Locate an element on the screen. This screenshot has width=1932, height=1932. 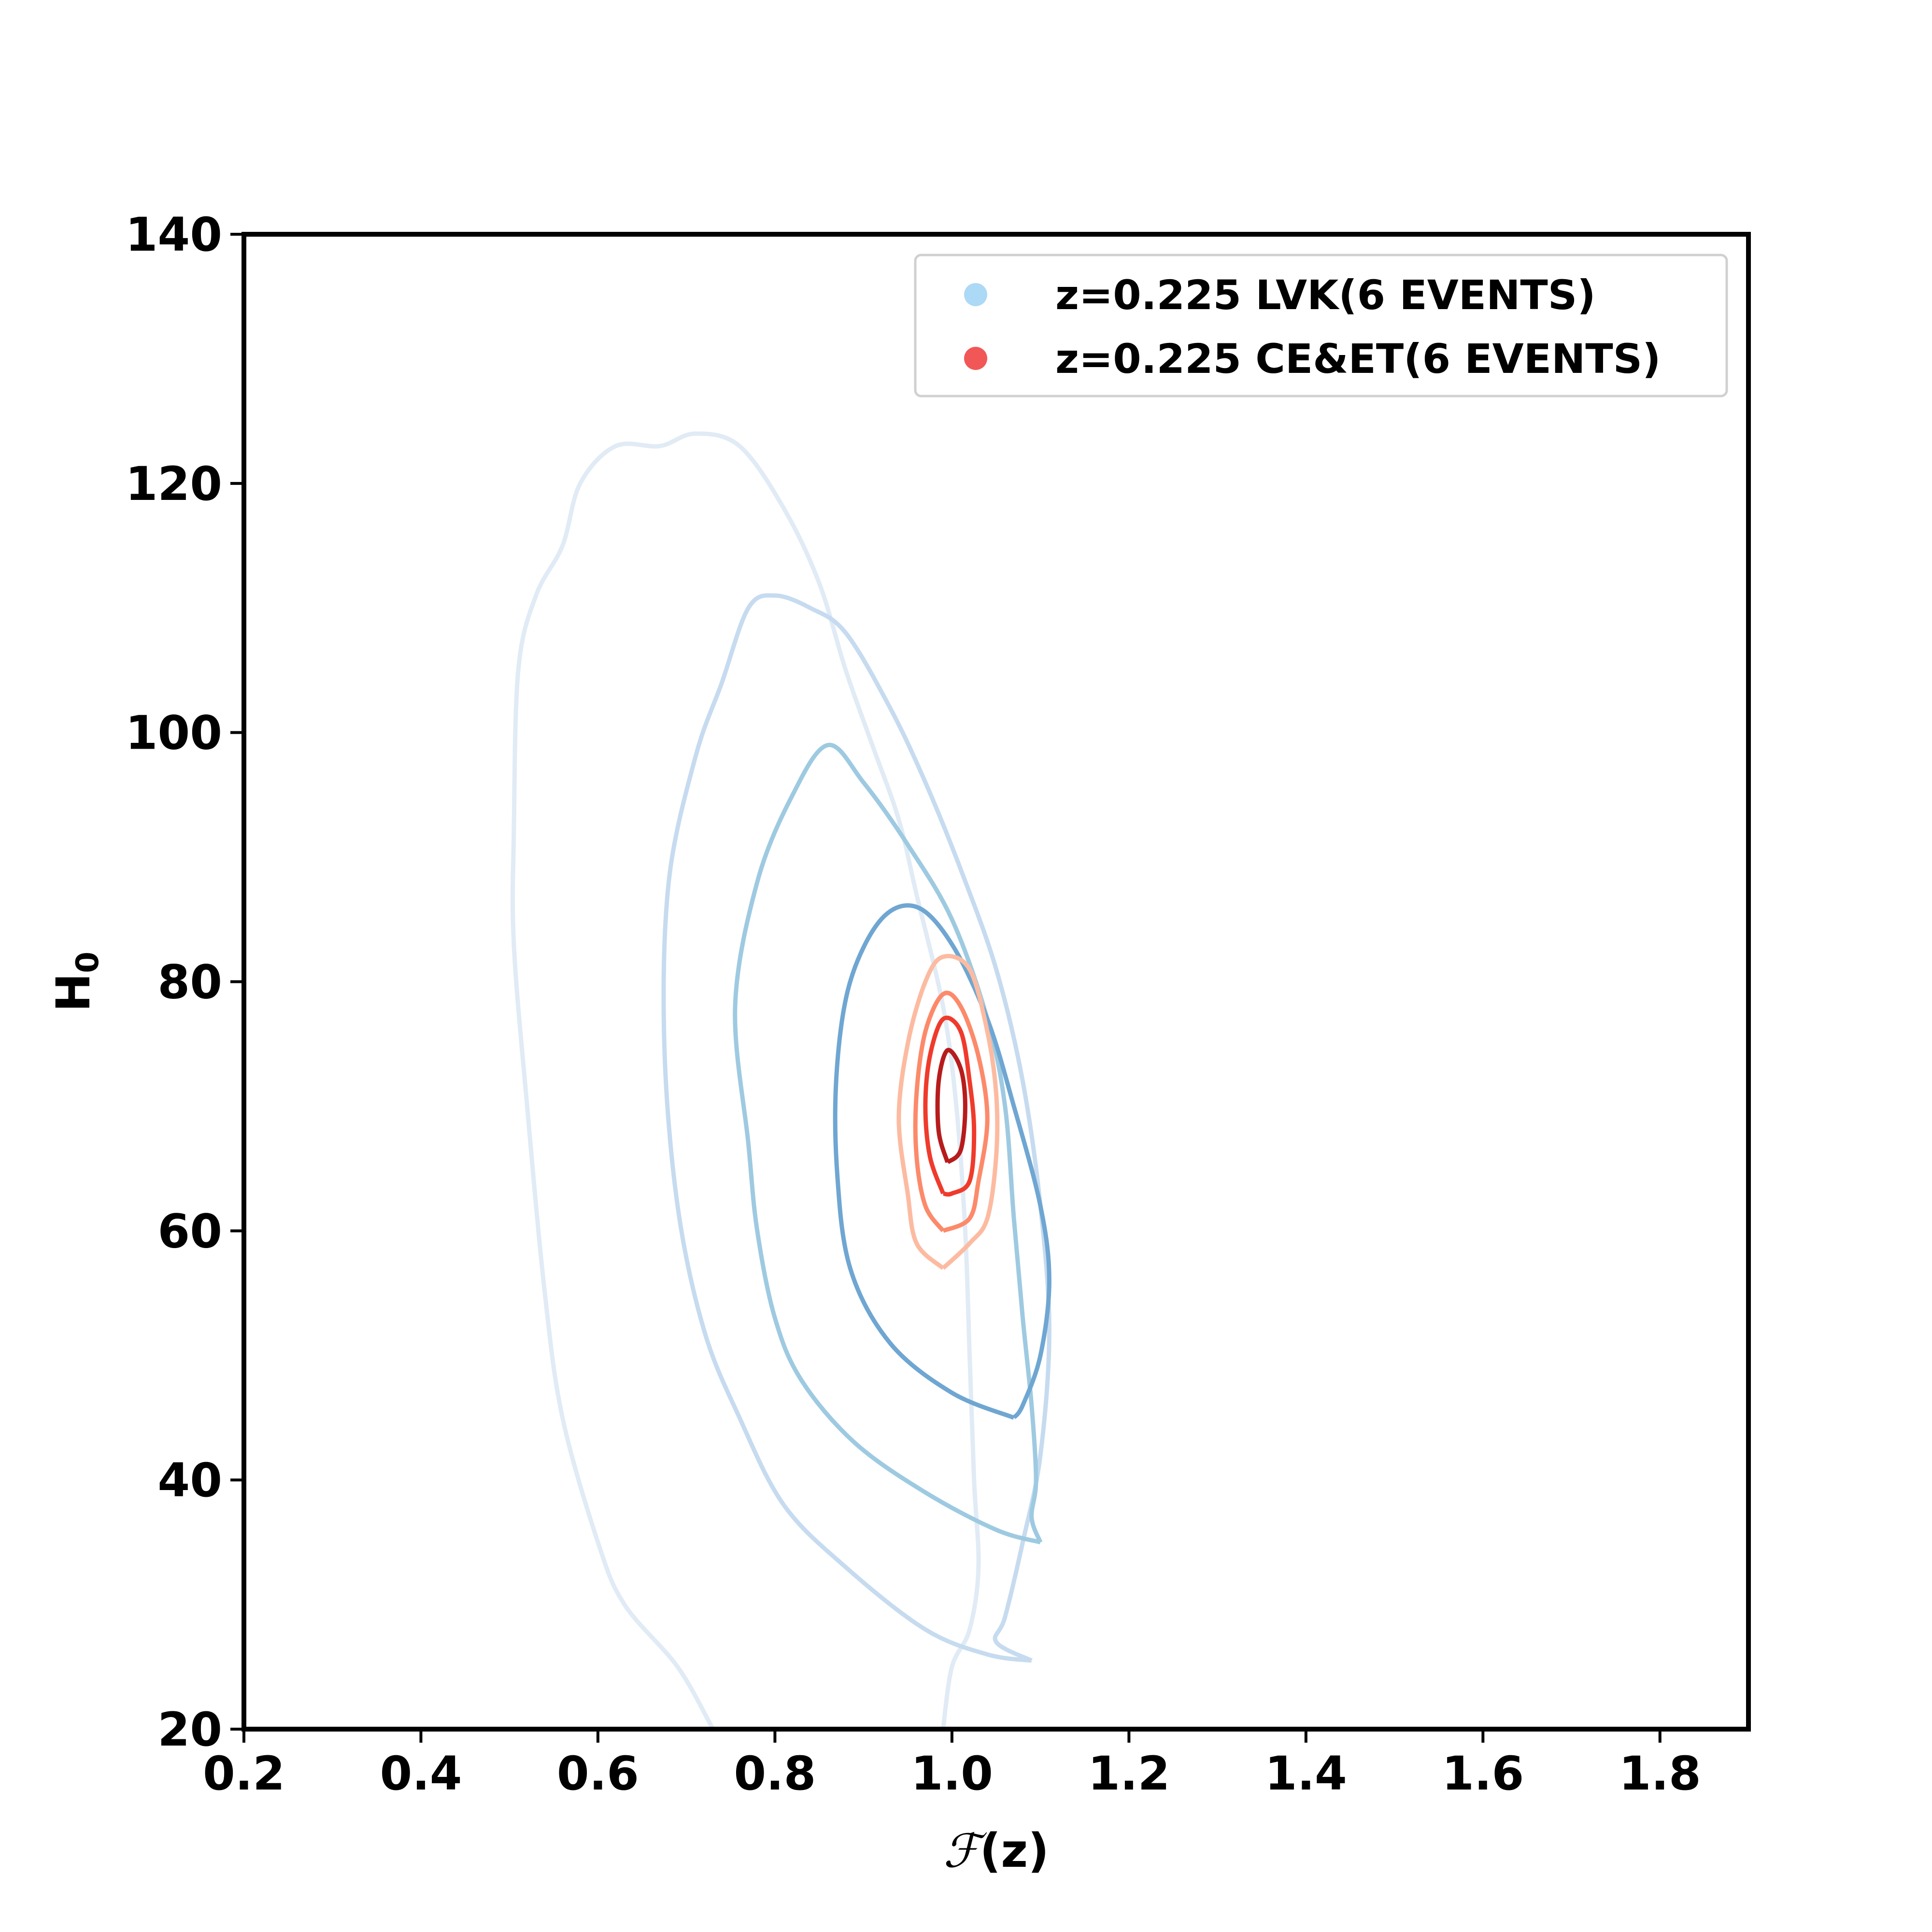
y-axis-label: H0 is located at coordinates (76, 982).